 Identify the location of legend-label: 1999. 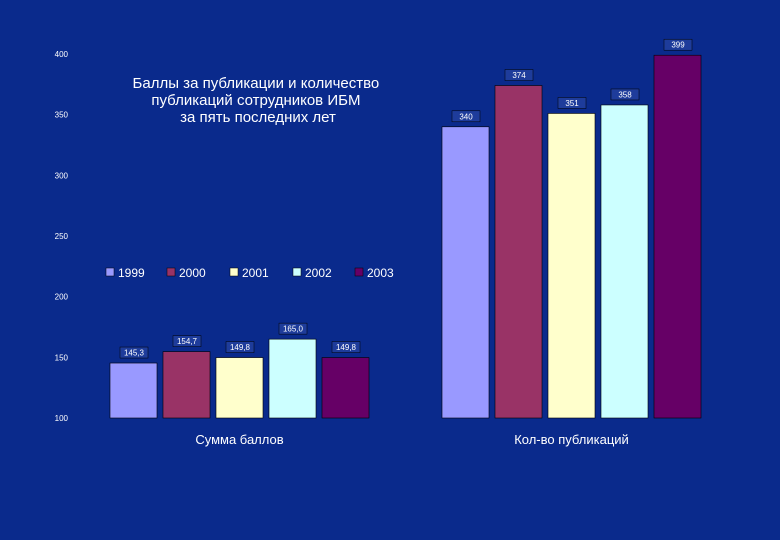
(131, 273).